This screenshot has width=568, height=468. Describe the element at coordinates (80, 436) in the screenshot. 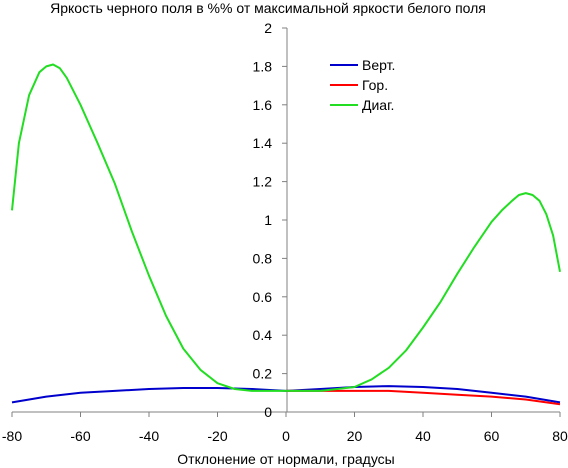

I see `x-tick-label: -60` at that location.